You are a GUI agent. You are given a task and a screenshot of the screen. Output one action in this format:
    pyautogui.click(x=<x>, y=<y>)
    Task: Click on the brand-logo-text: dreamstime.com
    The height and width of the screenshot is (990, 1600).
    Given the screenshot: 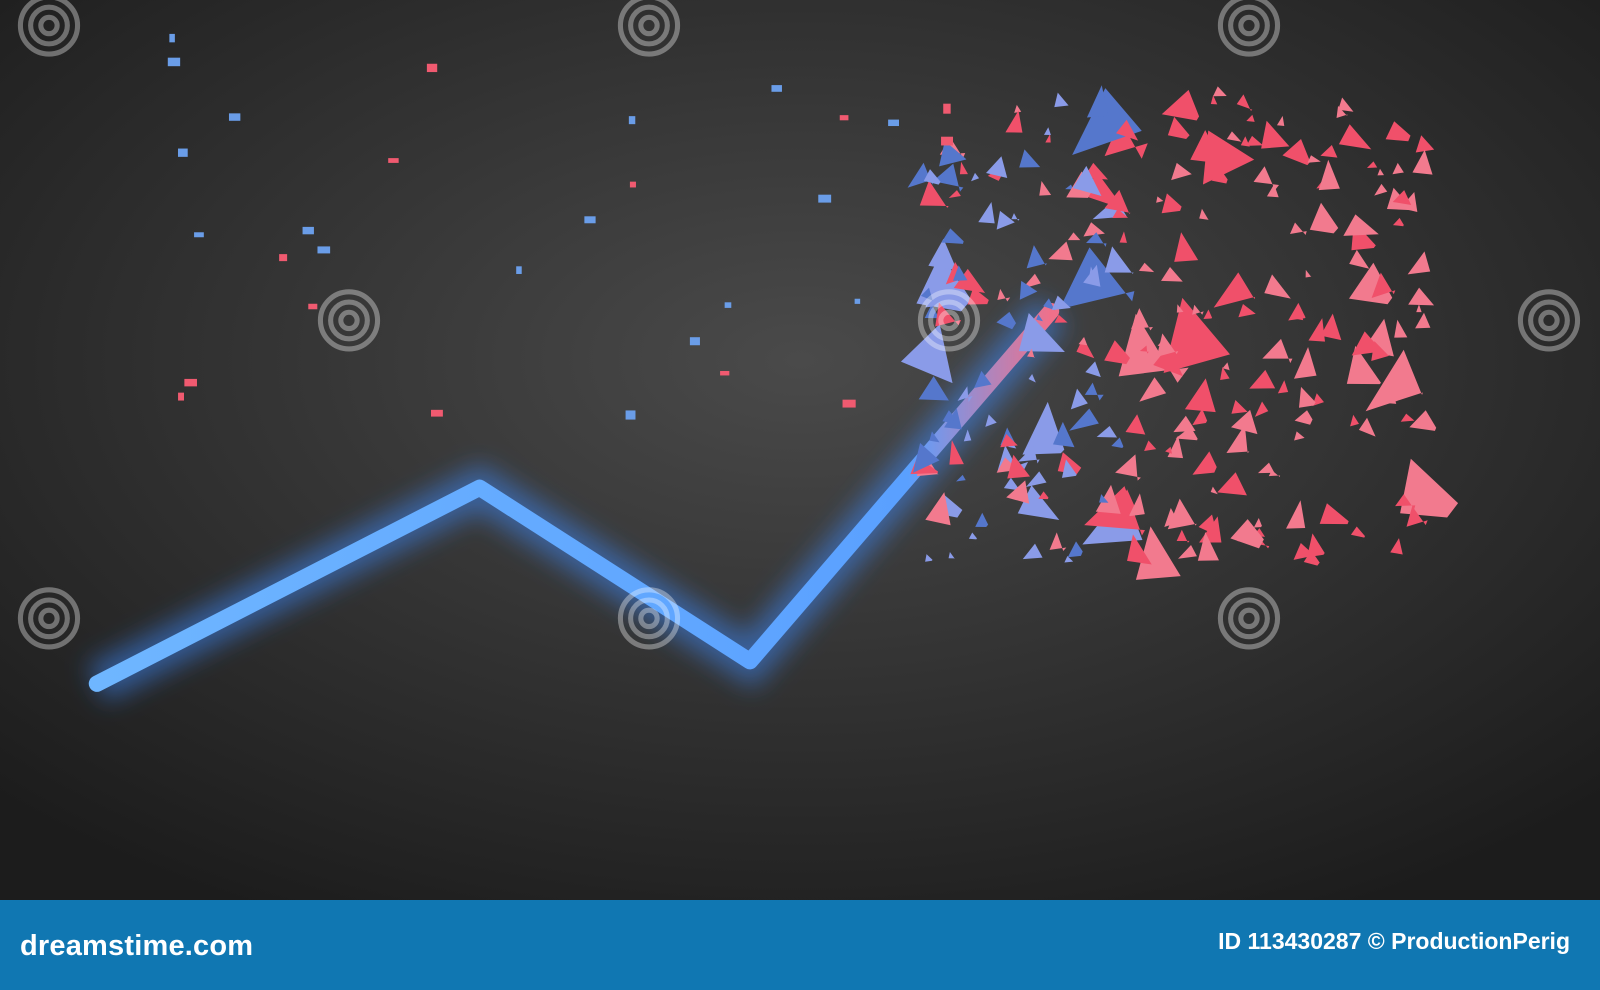 What is the action you would take?
    pyautogui.click(x=137, y=946)
    